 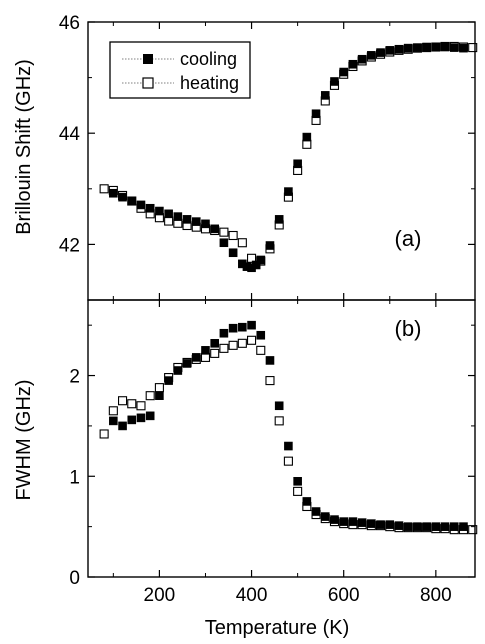 I want to click on legend-box, so click(x=180, y=70).